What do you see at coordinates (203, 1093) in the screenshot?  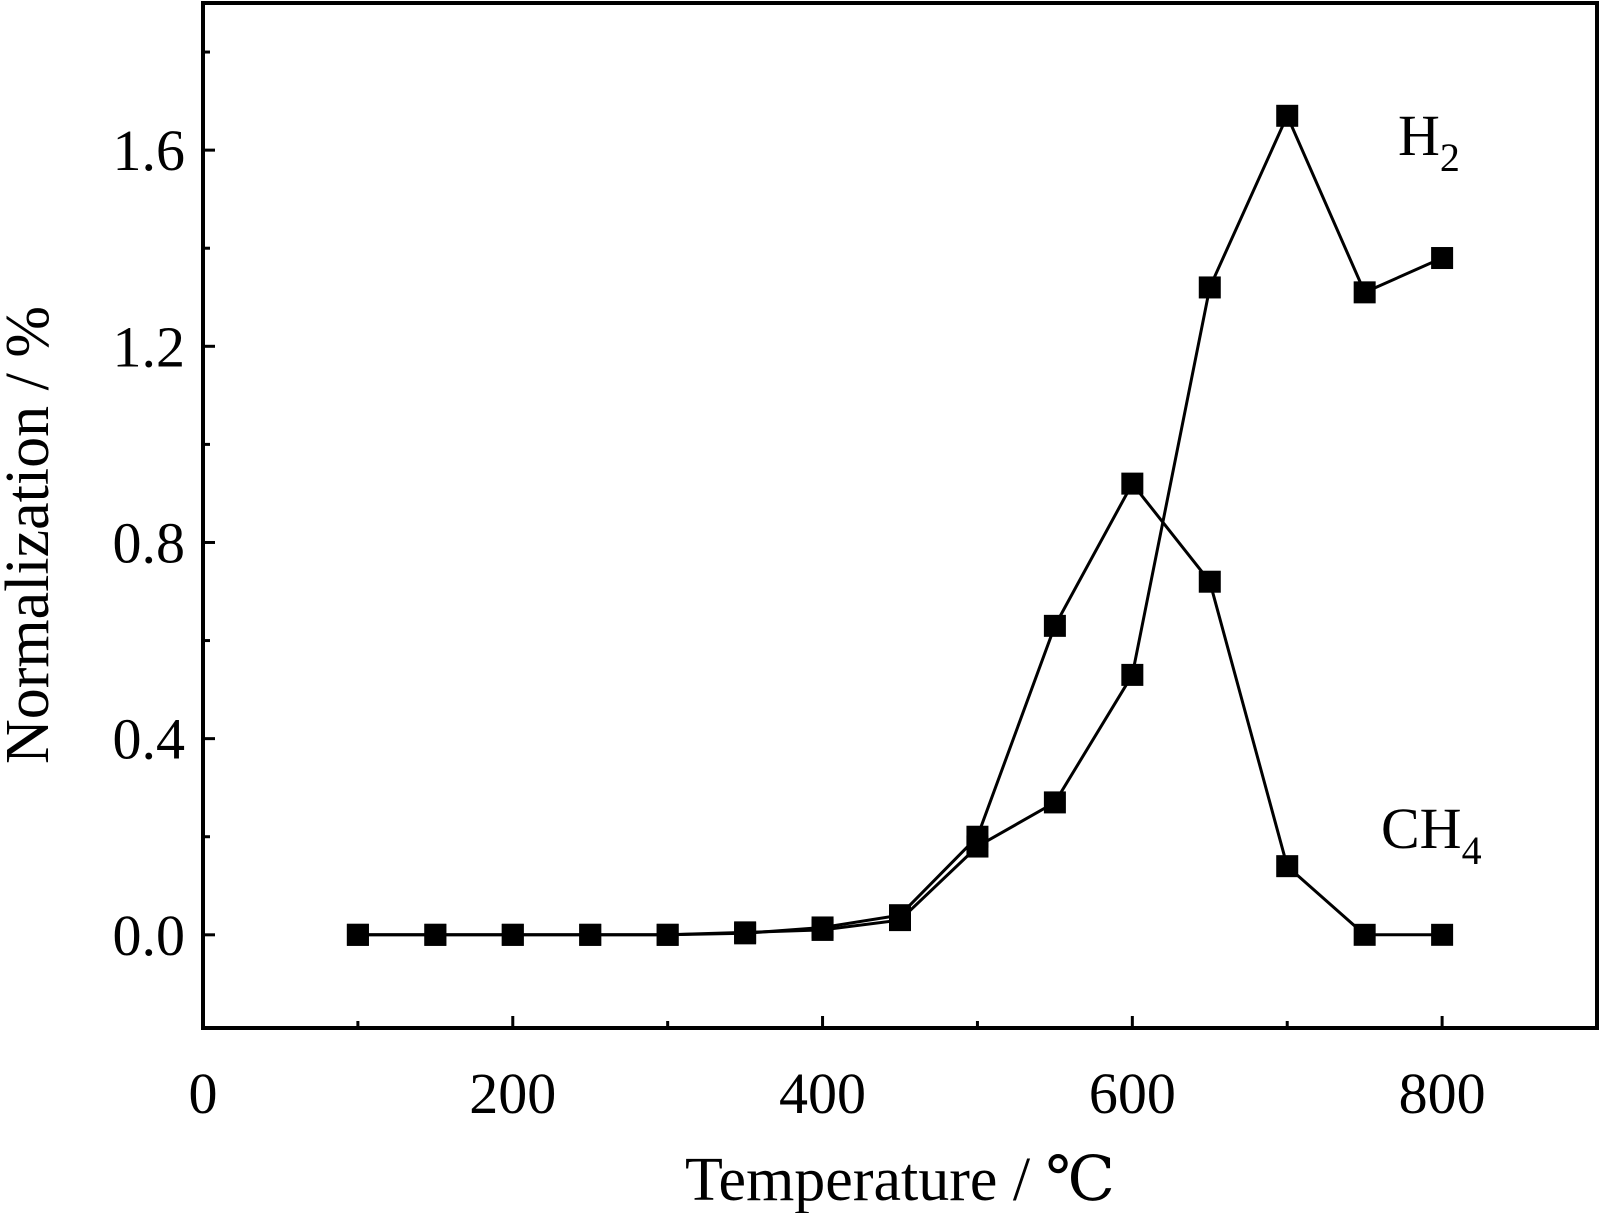 I see `x-tick-label: 0` at bounding box center [203, 1093].